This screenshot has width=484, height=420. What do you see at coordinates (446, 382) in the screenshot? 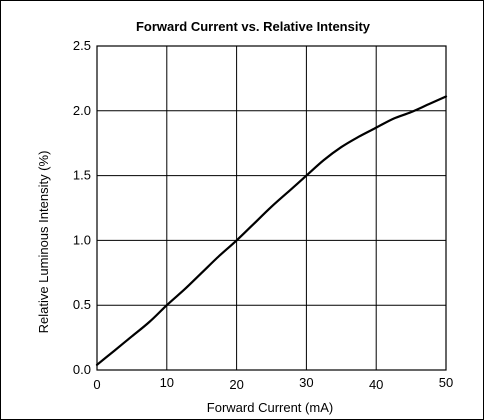
I see `x-tick-label: 50` at bounding box center [446, 382].